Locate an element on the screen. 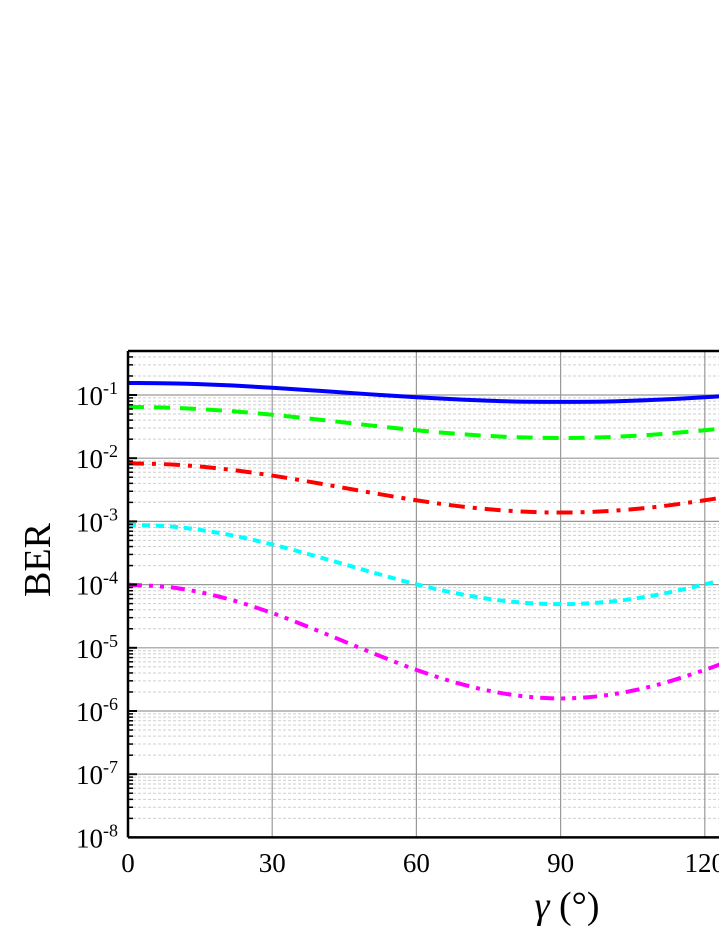  y-tick-exponent: -8 is located at coordinates (110, 830).